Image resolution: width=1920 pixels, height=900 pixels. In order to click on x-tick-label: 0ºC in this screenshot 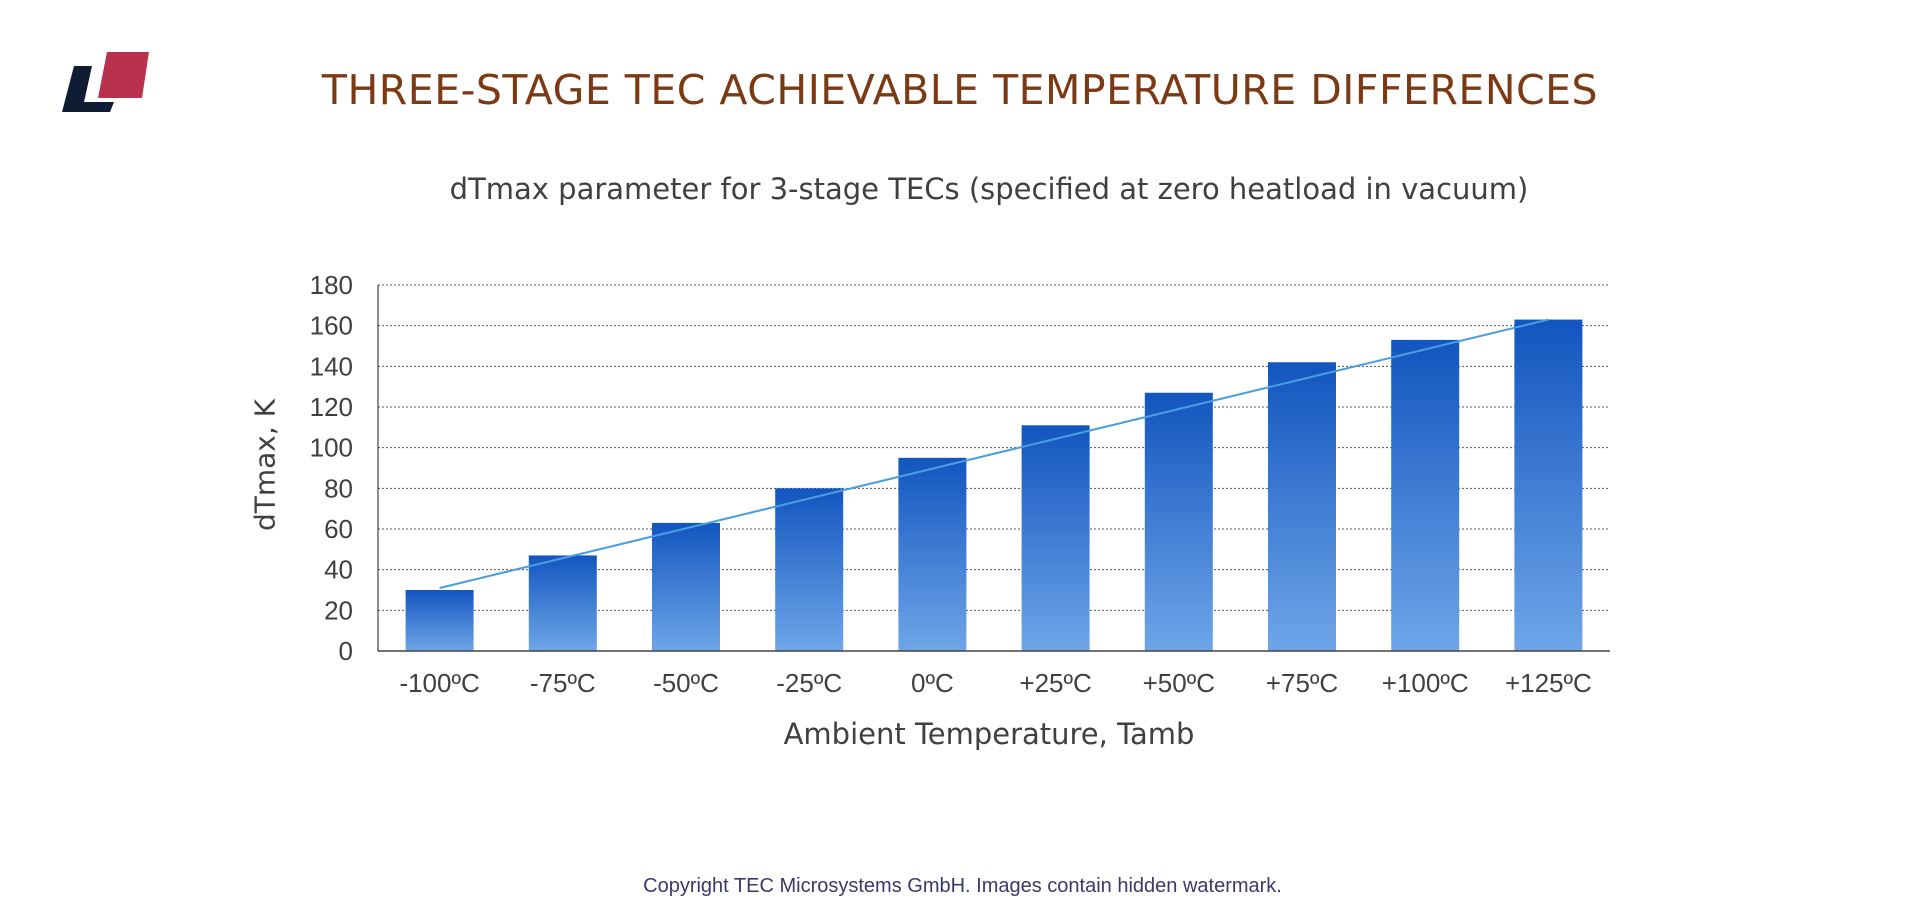, I will do `click(932, 683)`.